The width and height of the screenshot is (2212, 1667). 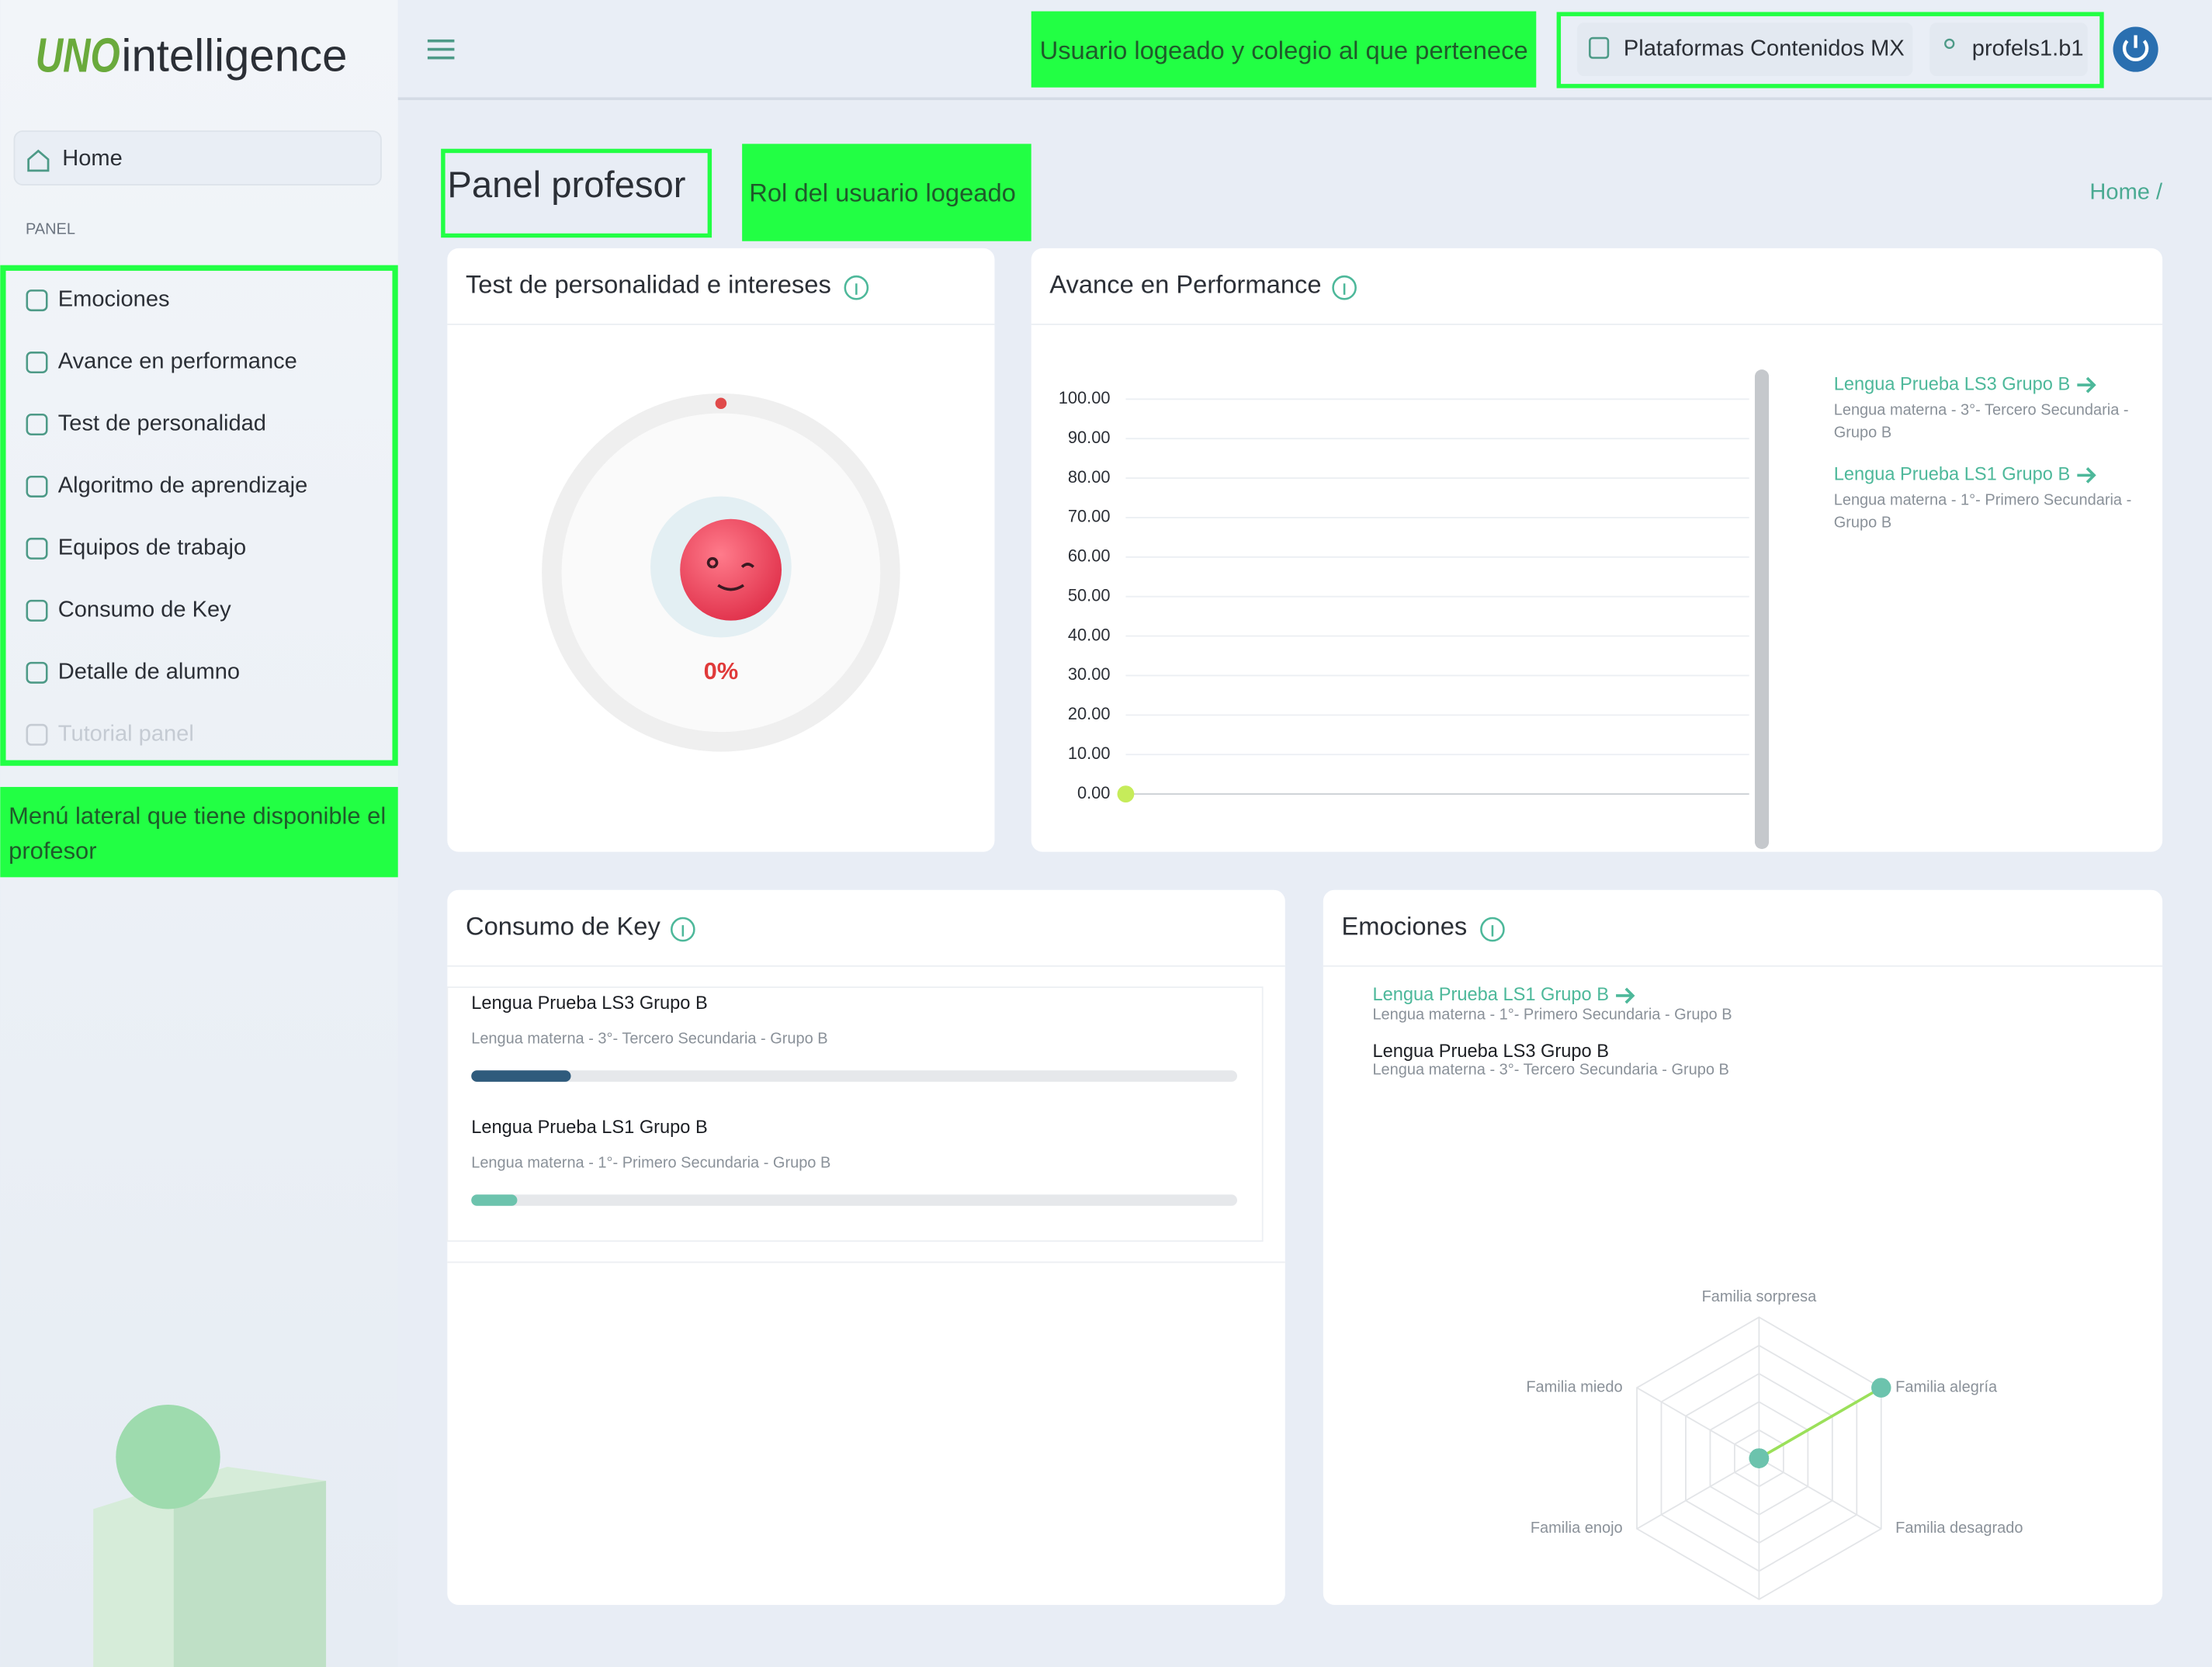 What do you see at coordinates (730, 574) in the screenshot?
I see `gauge-face-features` at bounding box center [730, 574].